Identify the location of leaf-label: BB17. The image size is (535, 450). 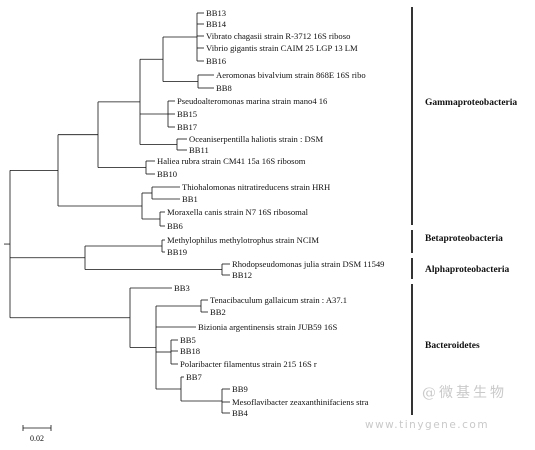
(187, 127).